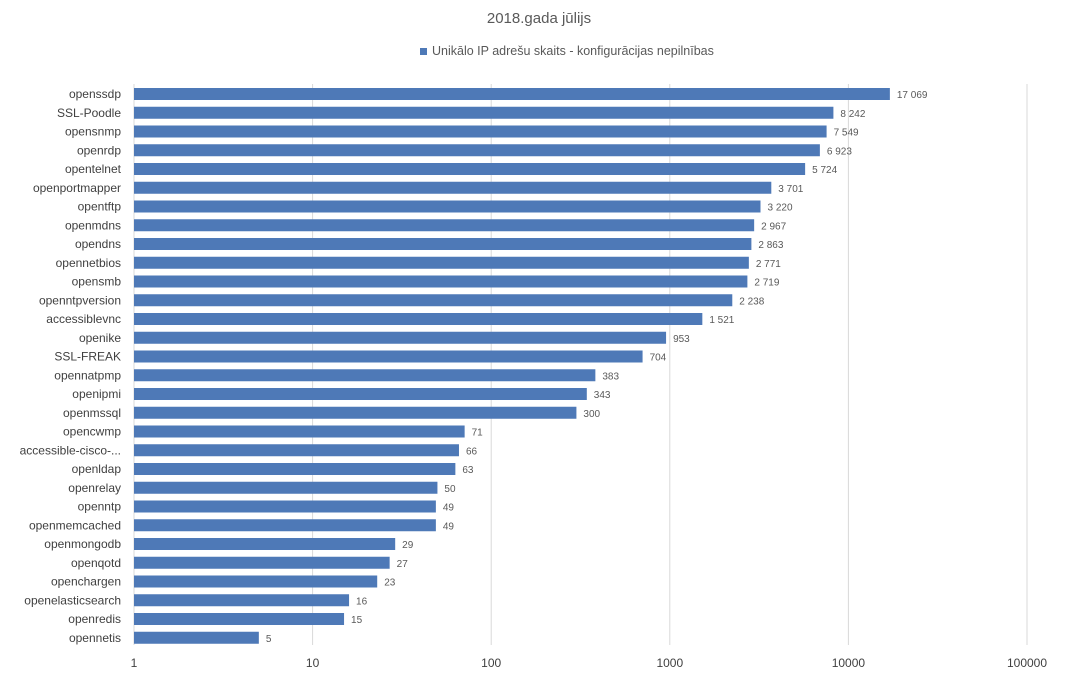 The width and height of the screenshot is (1078, 683). What do you see at coordinates (100, 507) in the screenshot?
I see `category-label: openntp` at bounding box center [100, 507].